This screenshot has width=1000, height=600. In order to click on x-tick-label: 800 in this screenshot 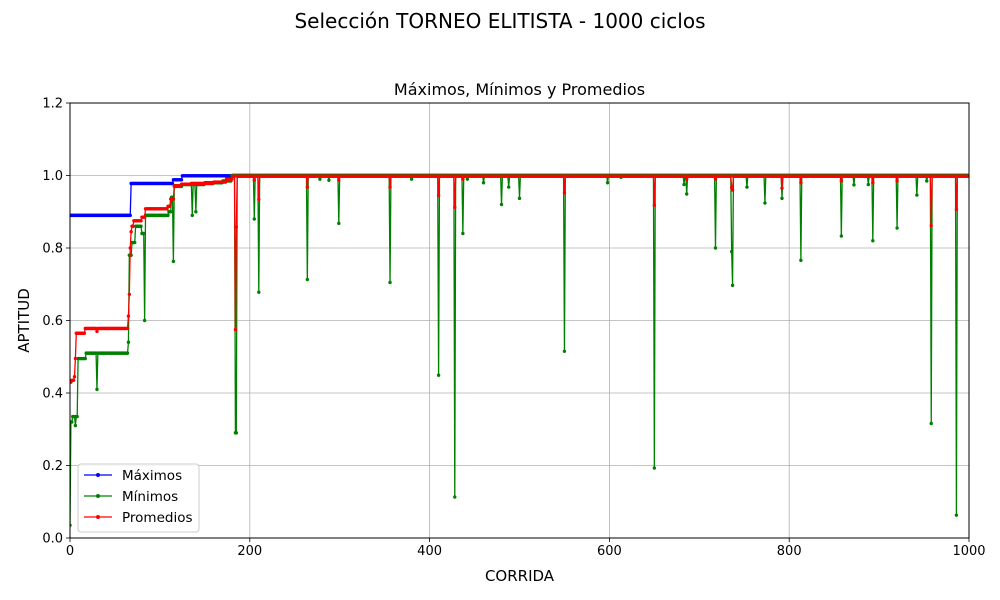, I will do `click(789, 551)`.